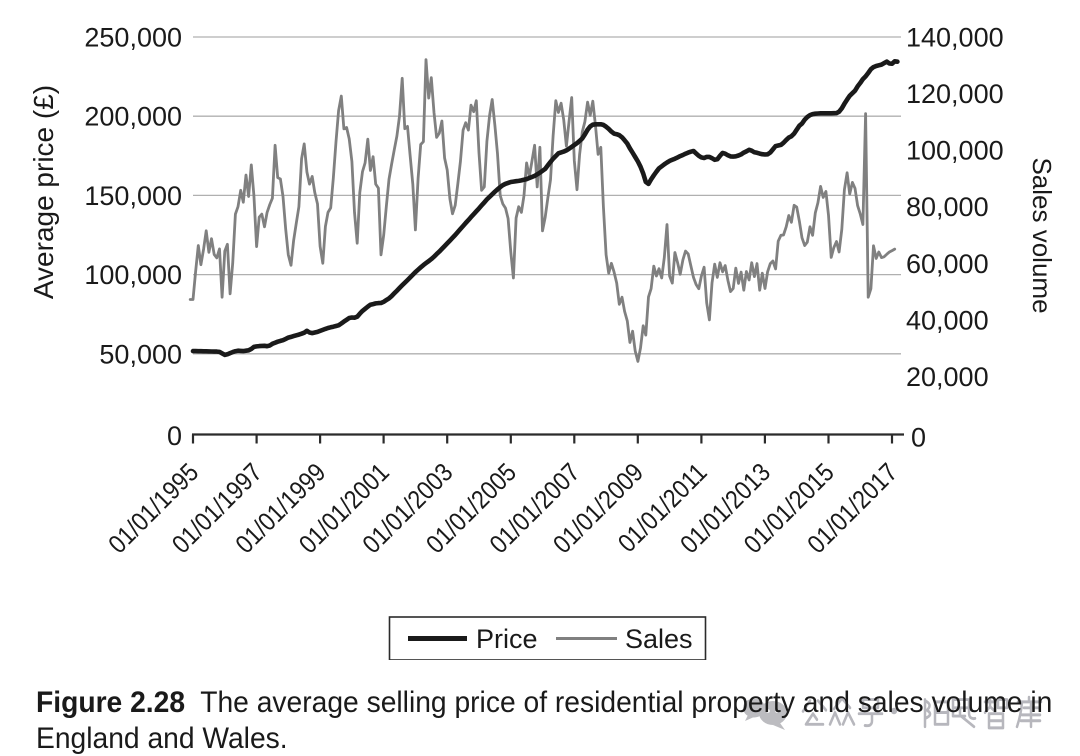 Image resolution: width=1080 pixels, height=756 pixels. What do you see at coordinates (133, 196) in the screenshot?
I see `svg-text: 150,000` at bounding box center [133, 196].